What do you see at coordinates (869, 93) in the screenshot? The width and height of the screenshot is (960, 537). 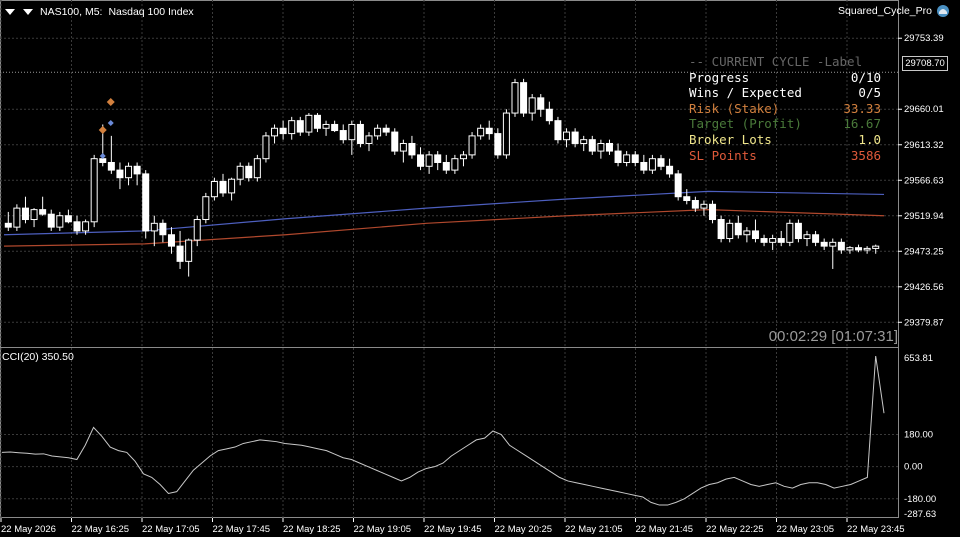 I see `panel-row-value: 0/5` at bounding box center [869, 93].